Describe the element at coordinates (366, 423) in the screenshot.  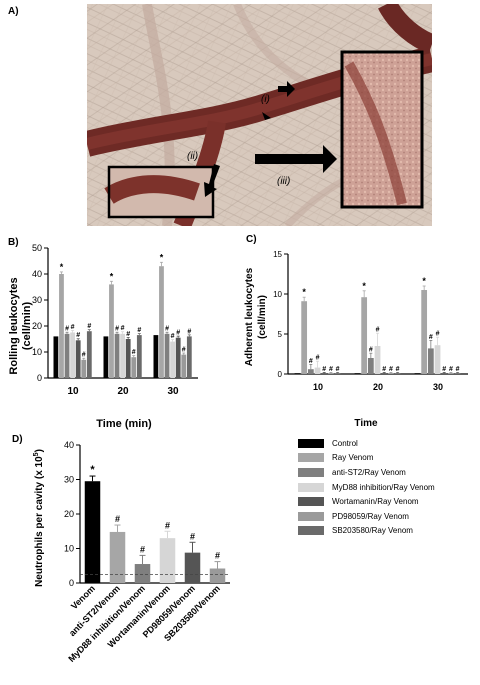
I see `chart-c-xlabel: Time` at that location.